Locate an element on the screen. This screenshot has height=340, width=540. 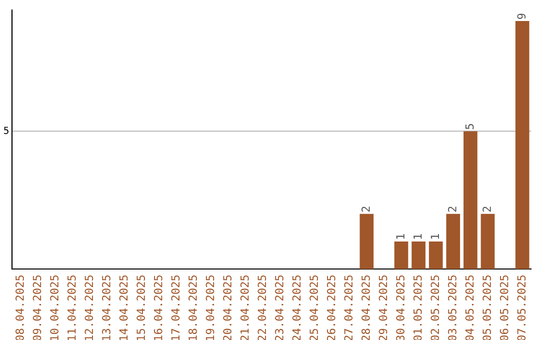
x-tick-label: 14.04.2025 is located at coordinates (123, 307).